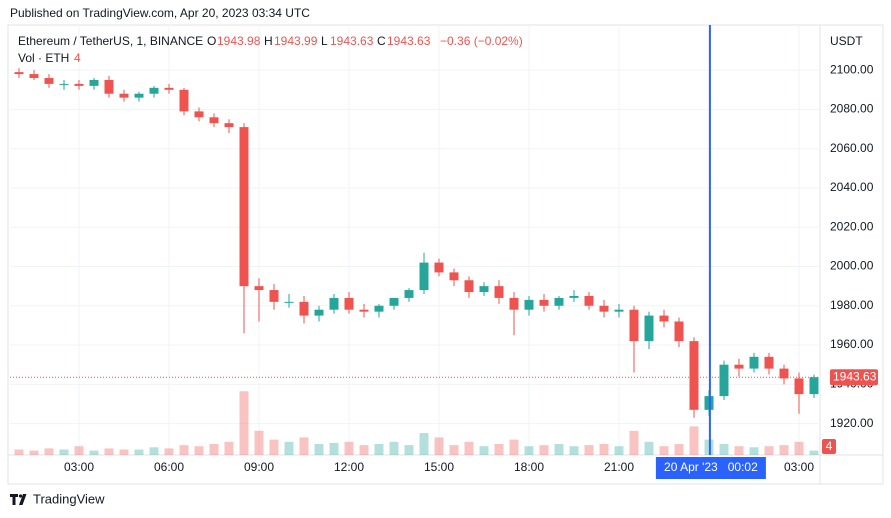 The image size is (891, 518). What do you see at coordinates (409, 41) in the screenshot?
I see `legend-close: 1943.63` at bounding box center [409, 41].